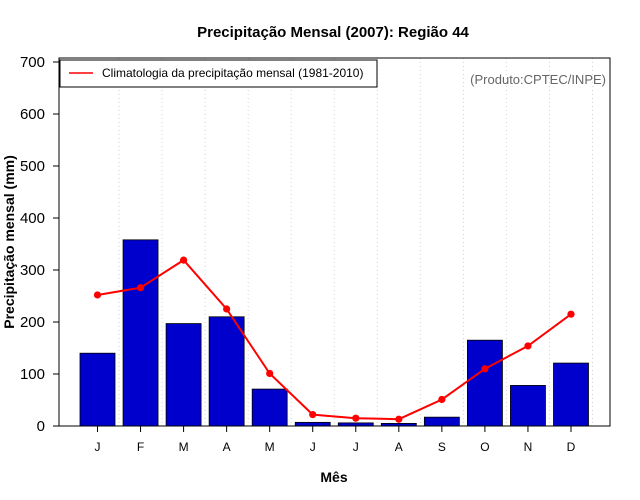 This screenshot has height=500, width=640. Describe the element at coordinates (442, 447) in the screenshot. I see `x-tick-label: S` at that location.